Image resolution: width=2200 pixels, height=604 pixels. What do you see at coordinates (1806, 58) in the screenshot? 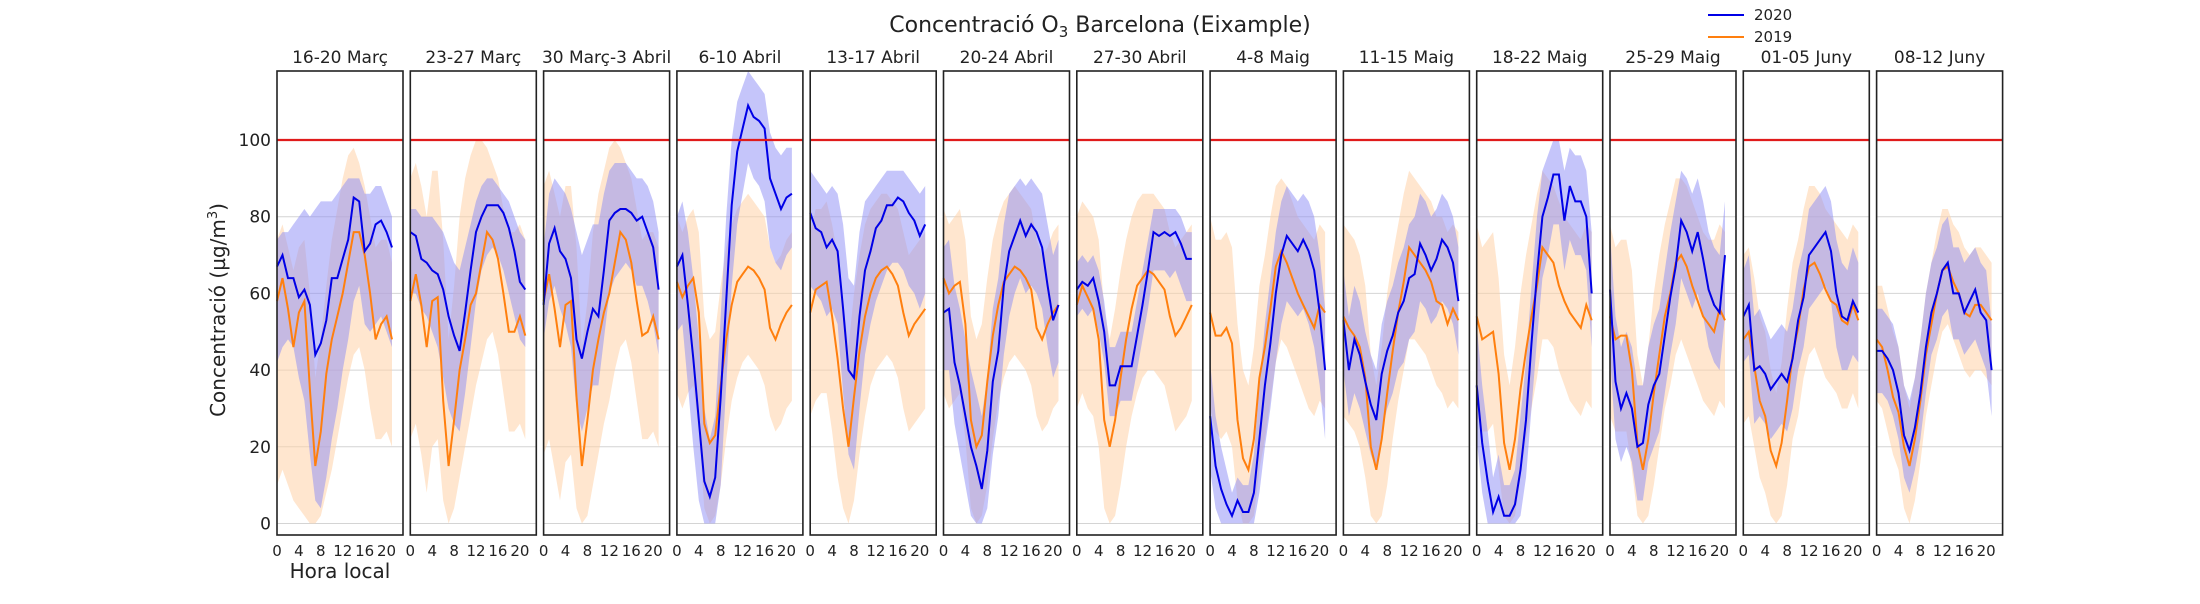
I see `panel-title: 01-05 Juny` at bounding box center [1806, 58].